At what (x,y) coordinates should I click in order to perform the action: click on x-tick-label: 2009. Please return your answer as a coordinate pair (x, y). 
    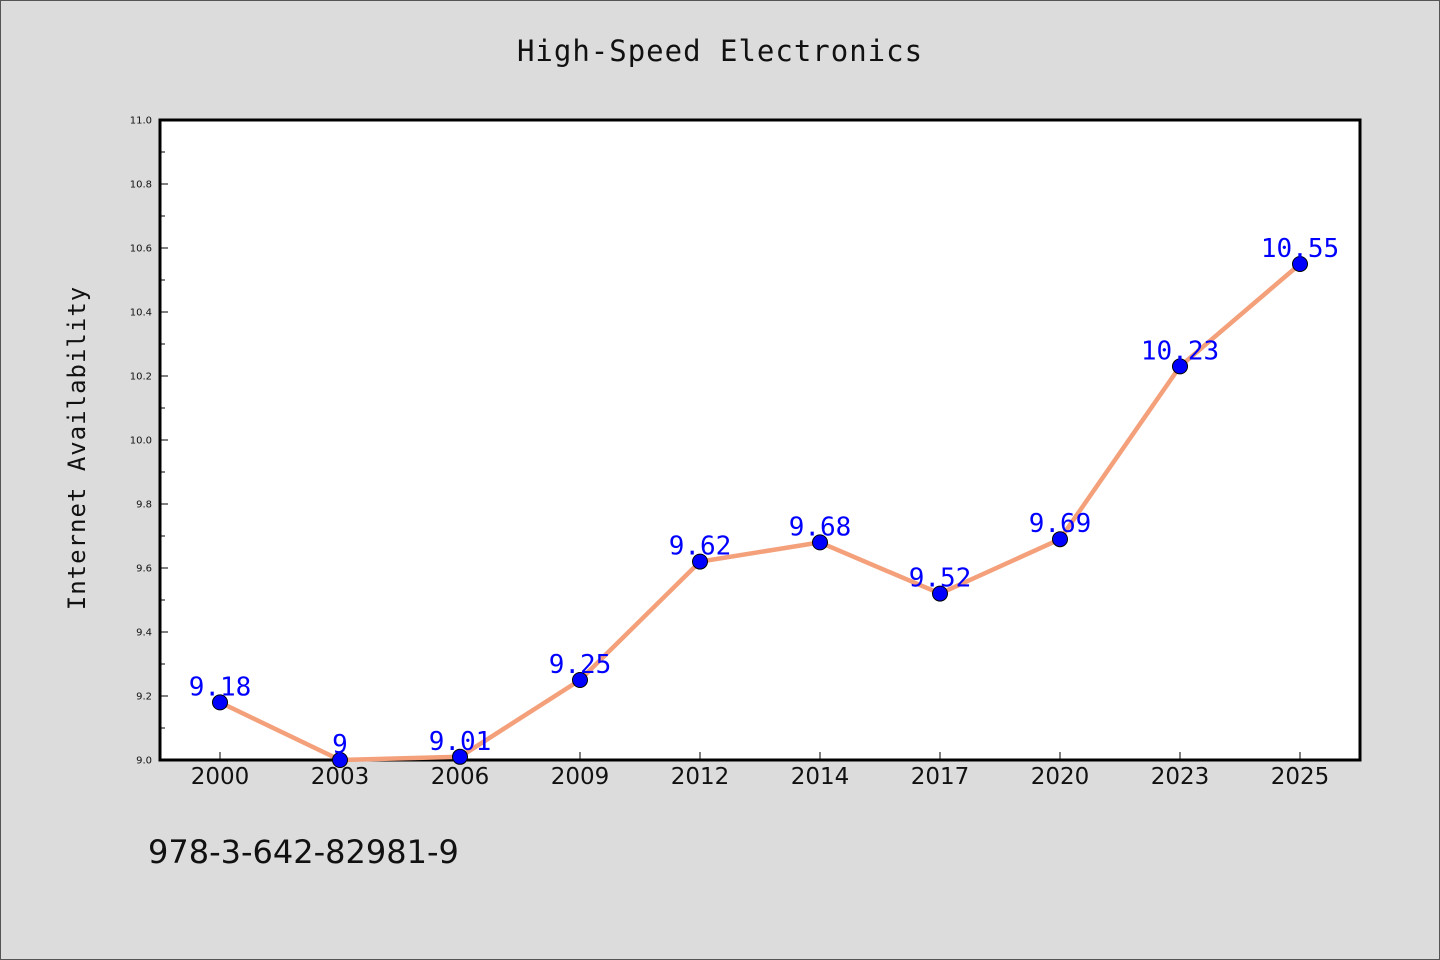
    Looking at the image, I should click on (580, 777).